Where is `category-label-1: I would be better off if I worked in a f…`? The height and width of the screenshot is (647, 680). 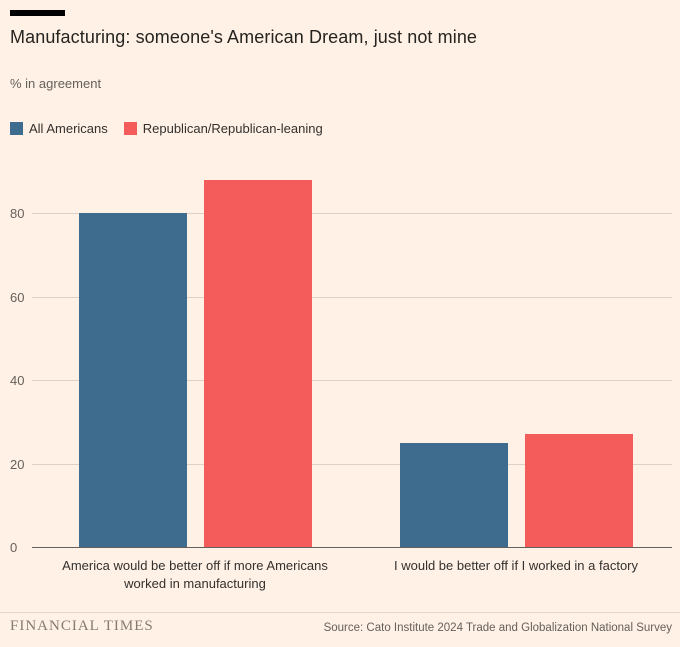
category-label-1: I would be better off if I worked in a f… is located at coordinates (516, 565).